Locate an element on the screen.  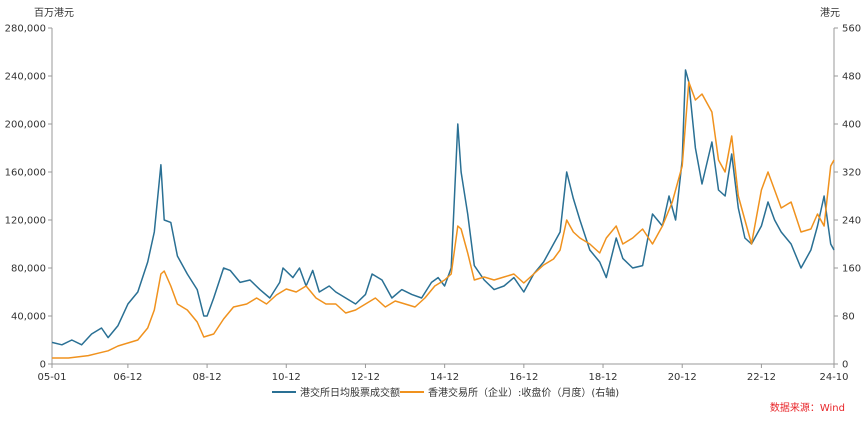
y-right-tick-label: 560 is located at coordinates (851, 29).